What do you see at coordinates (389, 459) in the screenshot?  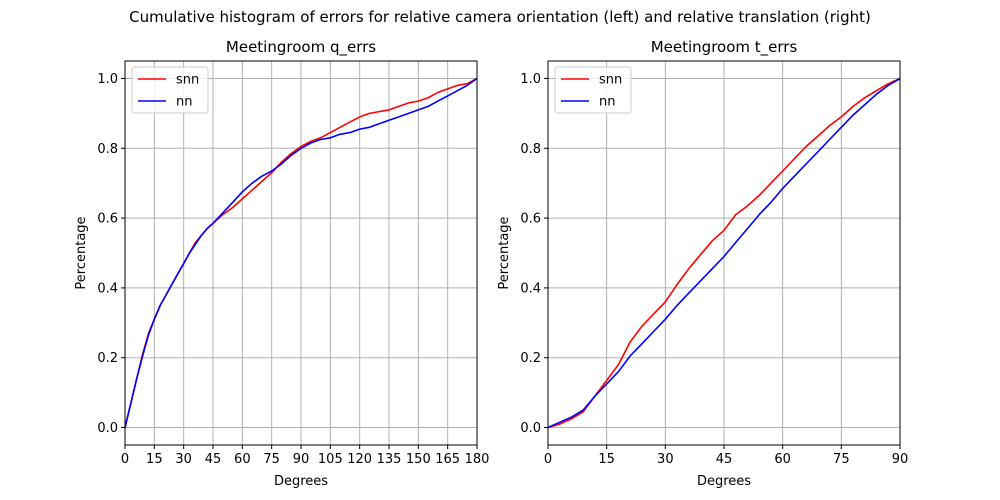 I see `x-tick-label: 135` at bounding box center [389, 459].